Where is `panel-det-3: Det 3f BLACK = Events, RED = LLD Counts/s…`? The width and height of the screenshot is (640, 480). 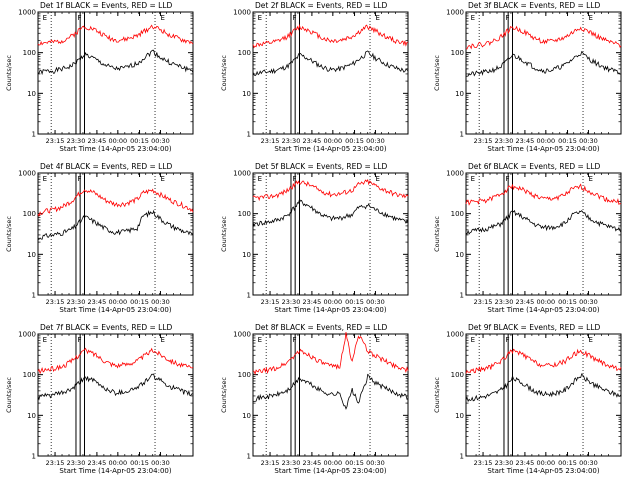 panel-det-3: Det 3f BLACK = Events, RED = LLD Counts/s… is located at coordinates (527, 77).